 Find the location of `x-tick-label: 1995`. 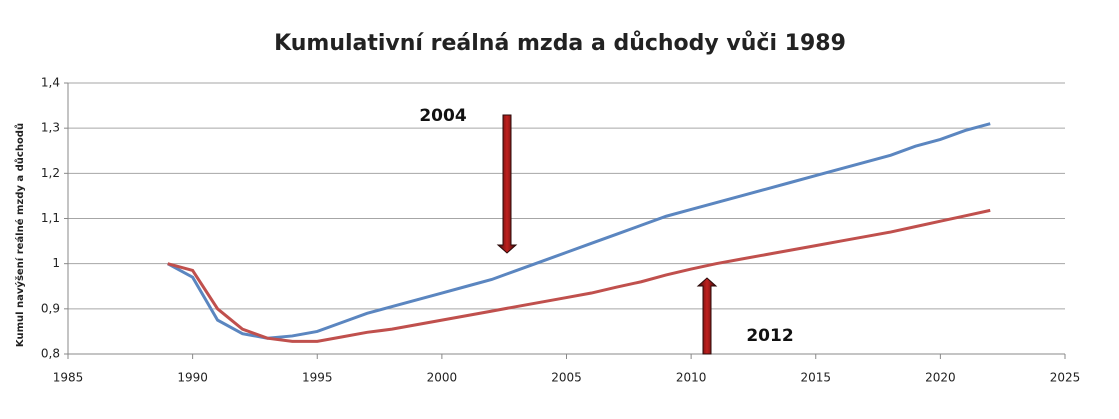

x-tick-label: 1995 is located at coordinates (317, 378).